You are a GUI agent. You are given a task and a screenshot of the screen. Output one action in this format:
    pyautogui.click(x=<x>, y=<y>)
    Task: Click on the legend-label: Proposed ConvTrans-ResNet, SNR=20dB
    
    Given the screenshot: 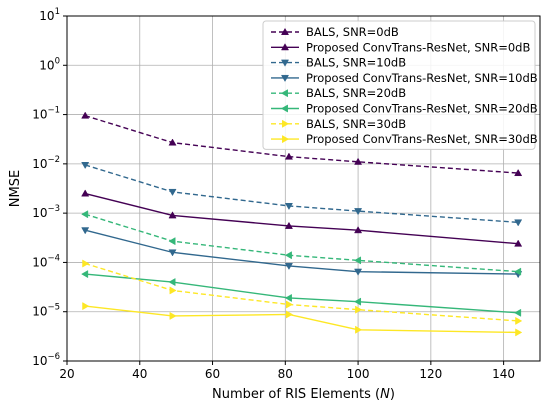 What is the action you would take?
    pyautogui.click(x=422, y=109)
    